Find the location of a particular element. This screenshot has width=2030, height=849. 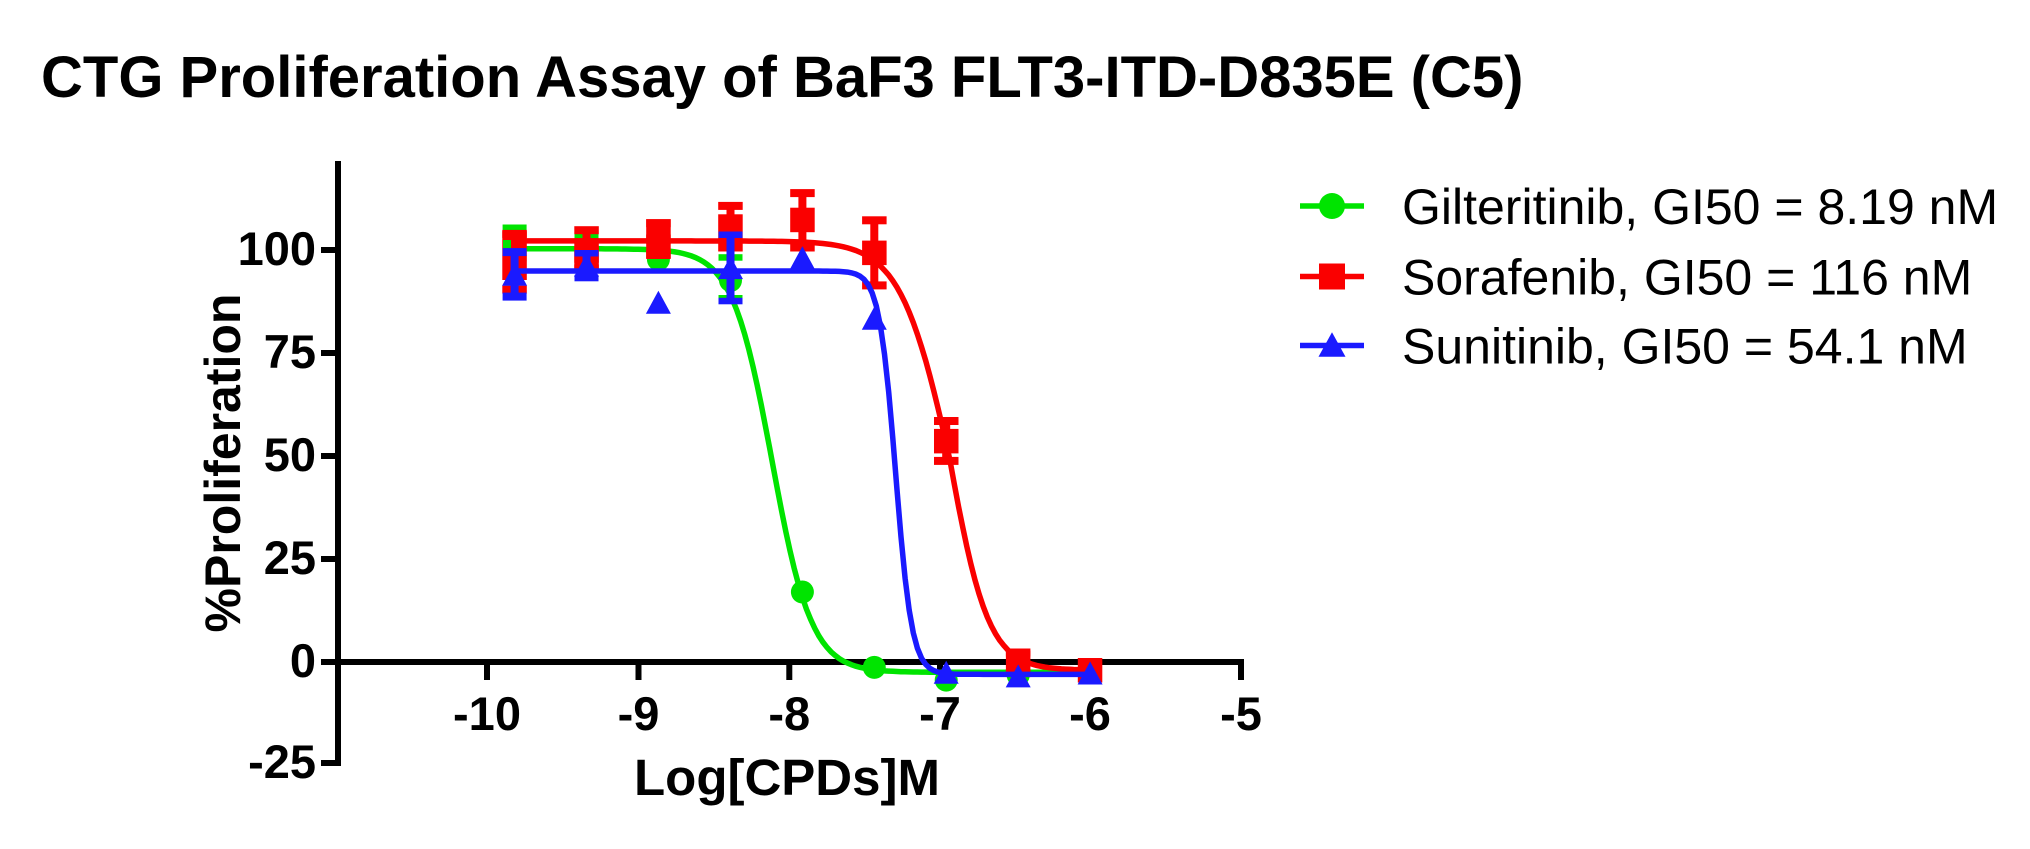

svg-text: 75 is located at coordinates (290, 351).